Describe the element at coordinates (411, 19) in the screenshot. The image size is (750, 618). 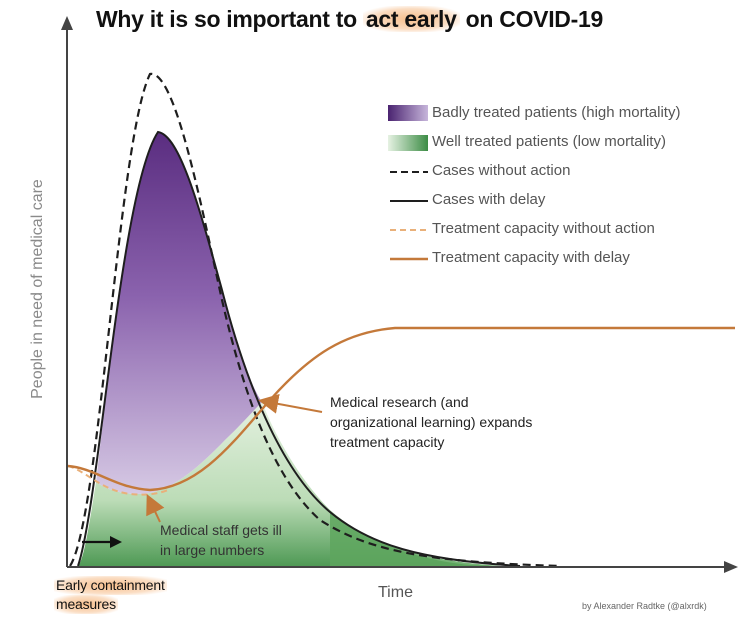
I see `title-highlight: act early` at that location.